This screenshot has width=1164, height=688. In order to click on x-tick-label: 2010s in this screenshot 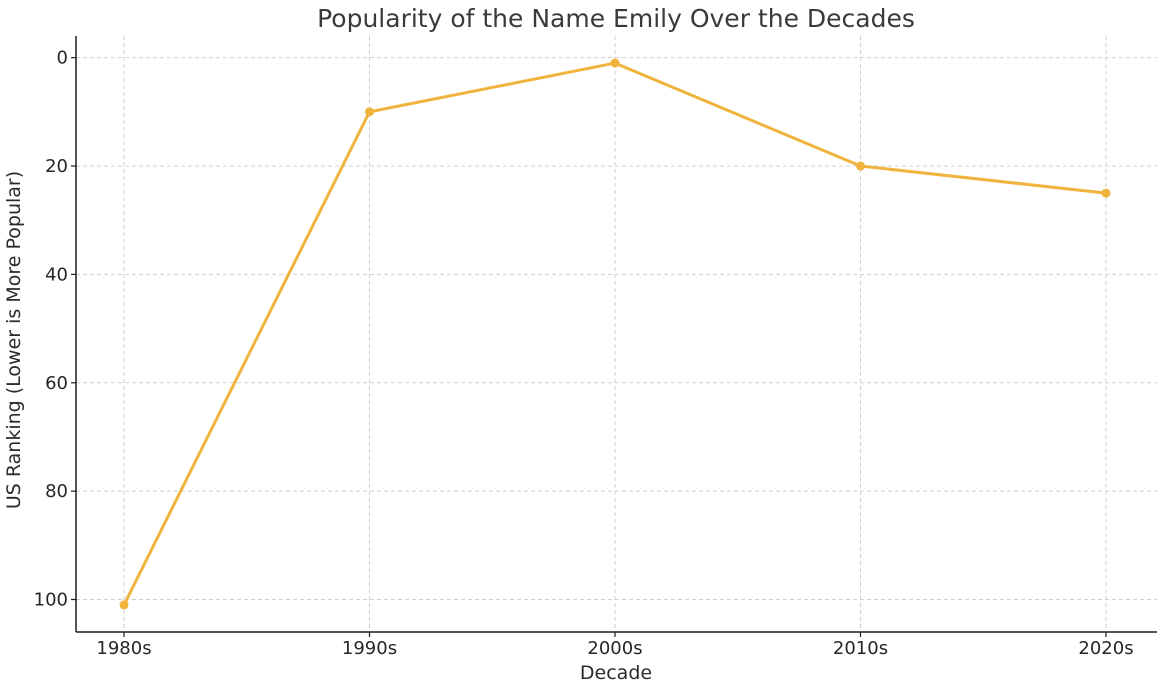, I will do `click(860, 648)`.